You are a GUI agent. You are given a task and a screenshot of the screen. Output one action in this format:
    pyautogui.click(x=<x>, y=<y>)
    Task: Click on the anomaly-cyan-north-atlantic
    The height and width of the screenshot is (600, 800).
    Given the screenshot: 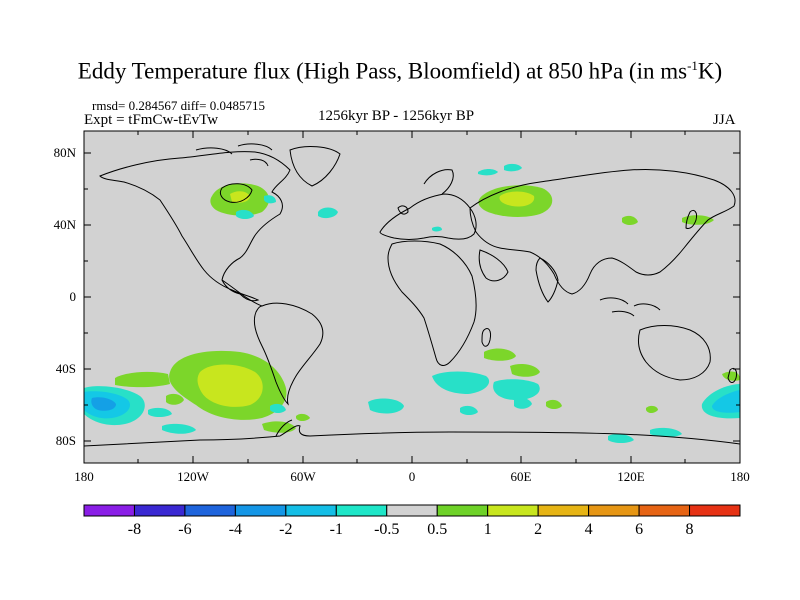 What is the action you would take?
    pyautogui.click(x=328, y=213)
    